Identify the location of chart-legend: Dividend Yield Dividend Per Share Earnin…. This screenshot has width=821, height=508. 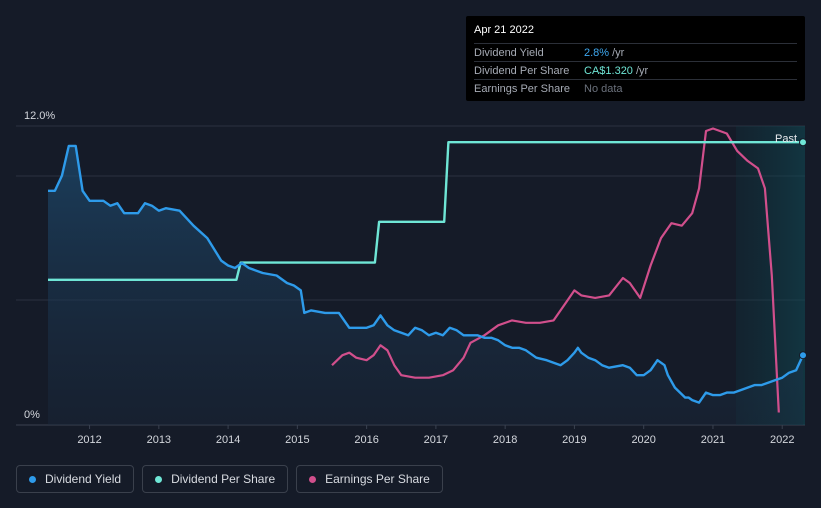
(229, 479).